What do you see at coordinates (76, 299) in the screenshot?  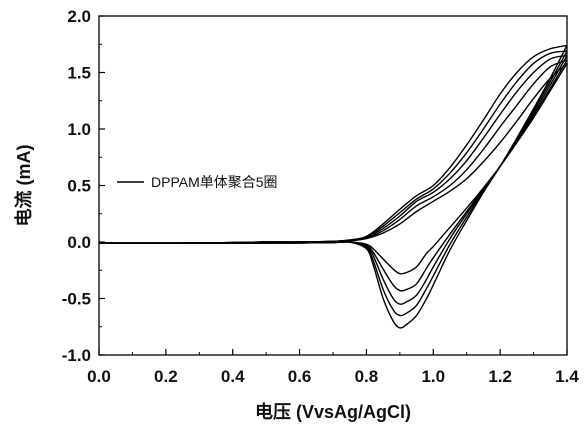 I see `y-tick-label: -0.5` at bounding box center [76, 299].